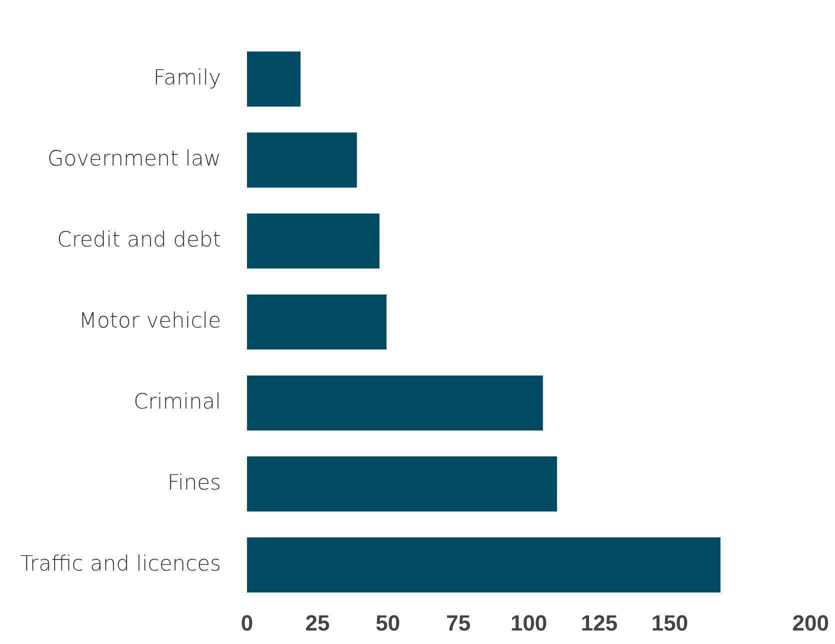  What do you see at coordinates (187, 78) in the screenshot?
I see `y-tick-label: Family` at bounding box center [187, 78].